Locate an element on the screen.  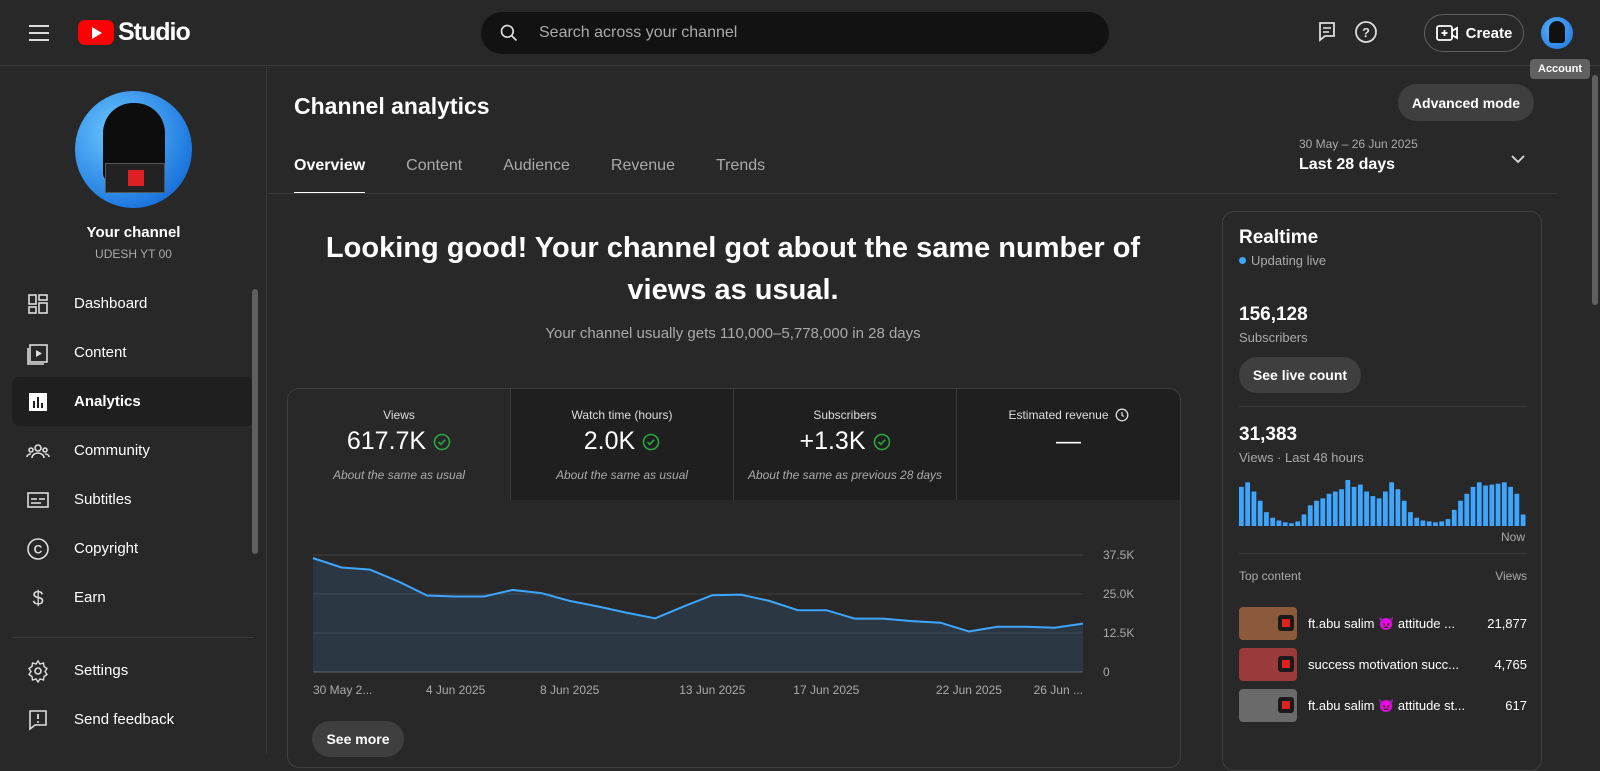
metric-value: 617.7K is located at coordinates (386, 441).